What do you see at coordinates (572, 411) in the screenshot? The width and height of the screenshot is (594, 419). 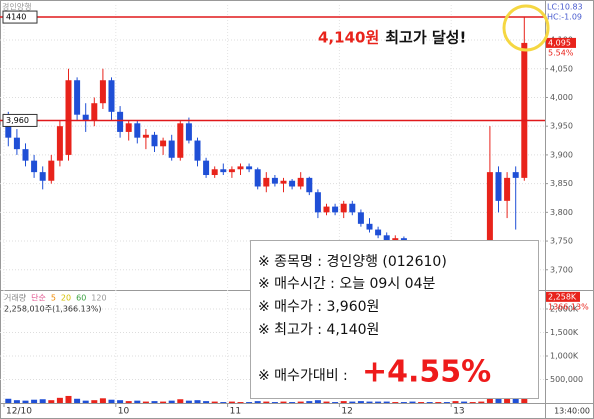 I see `time-label: 13:40:00` at bounding box center [572, 411].